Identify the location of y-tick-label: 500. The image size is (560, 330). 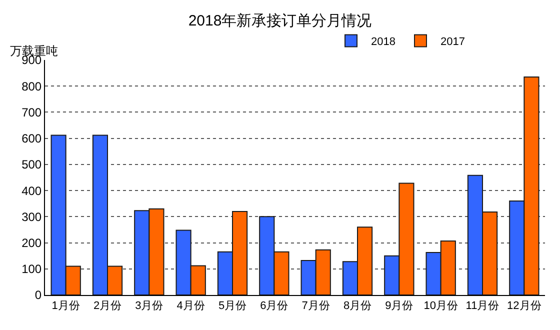
(32, 165).